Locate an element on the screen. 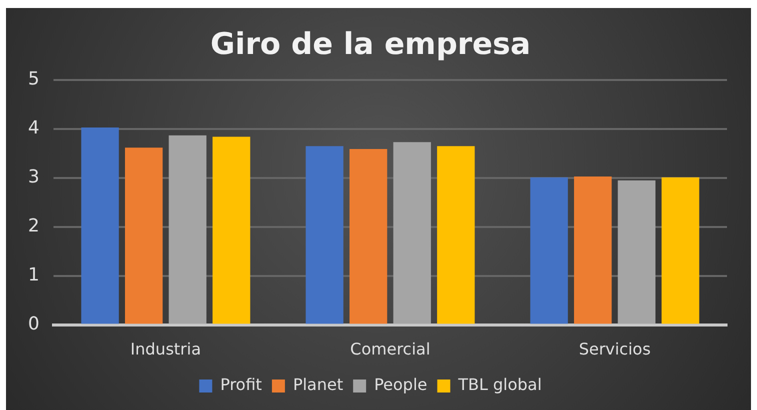 This screenshot has width=757, height=410. chart-title: Giro de la empresa is located at coordinates (370, 44).